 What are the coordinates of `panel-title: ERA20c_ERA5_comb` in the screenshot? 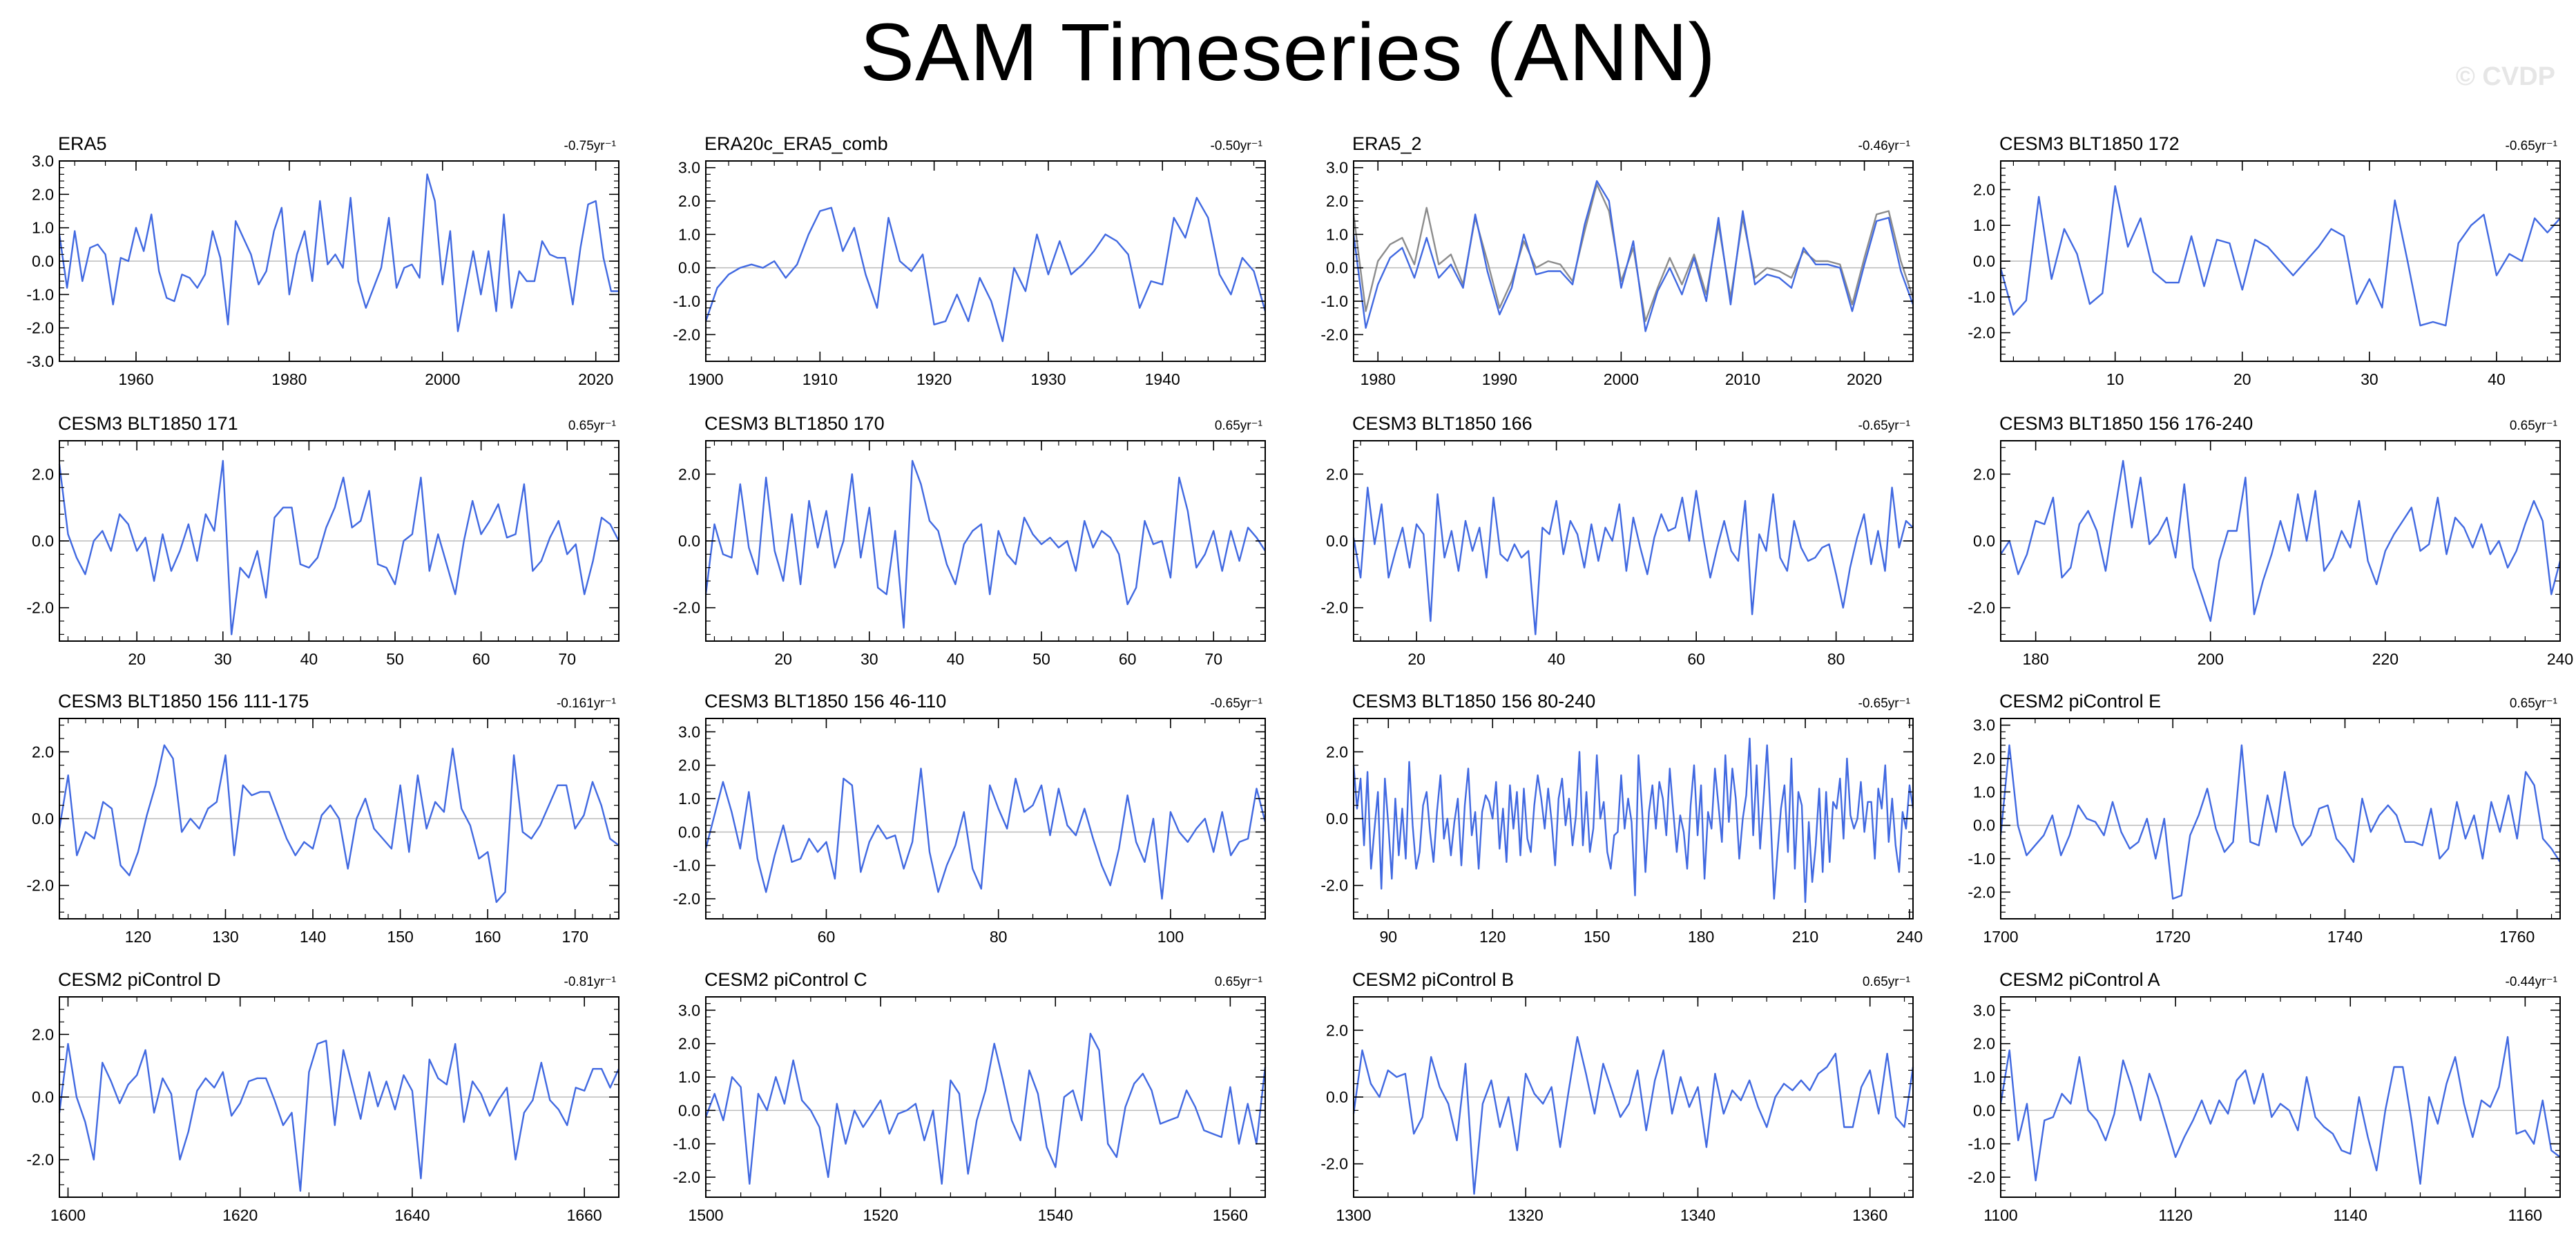 It's located at (796, 143).